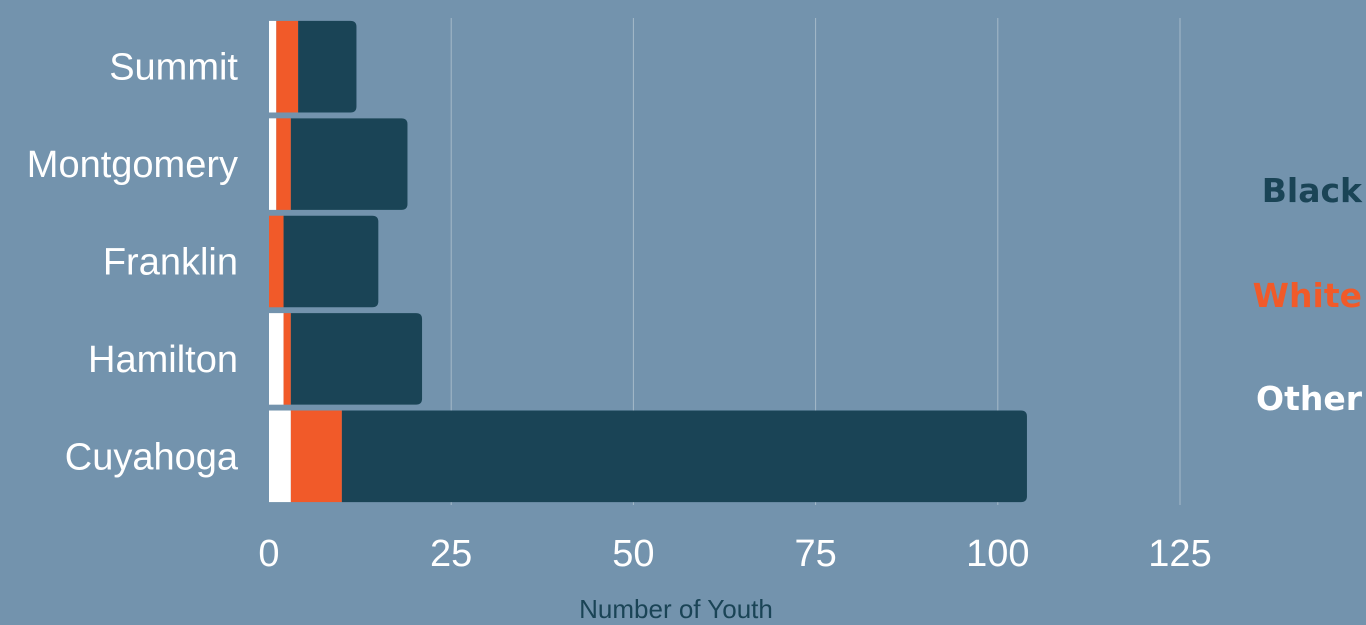 This screenshot has width=1366, height=625. What do you see at coordinates (1179, 554) in the screenshot?
I see `x-tick-label-125: 125` at bounding box center [1179, 554].